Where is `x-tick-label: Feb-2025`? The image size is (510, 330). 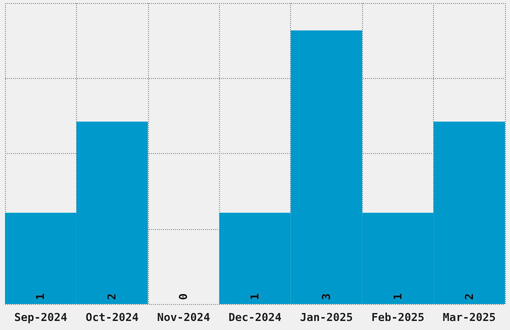
x-tick-label: Feb-2025 is located at coordinates (397, 317).